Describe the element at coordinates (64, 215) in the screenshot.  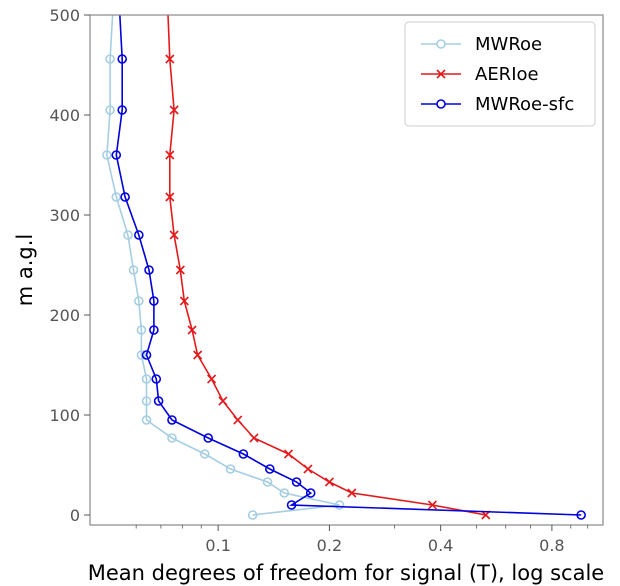
I see `y-tick-label: 300` at that location.